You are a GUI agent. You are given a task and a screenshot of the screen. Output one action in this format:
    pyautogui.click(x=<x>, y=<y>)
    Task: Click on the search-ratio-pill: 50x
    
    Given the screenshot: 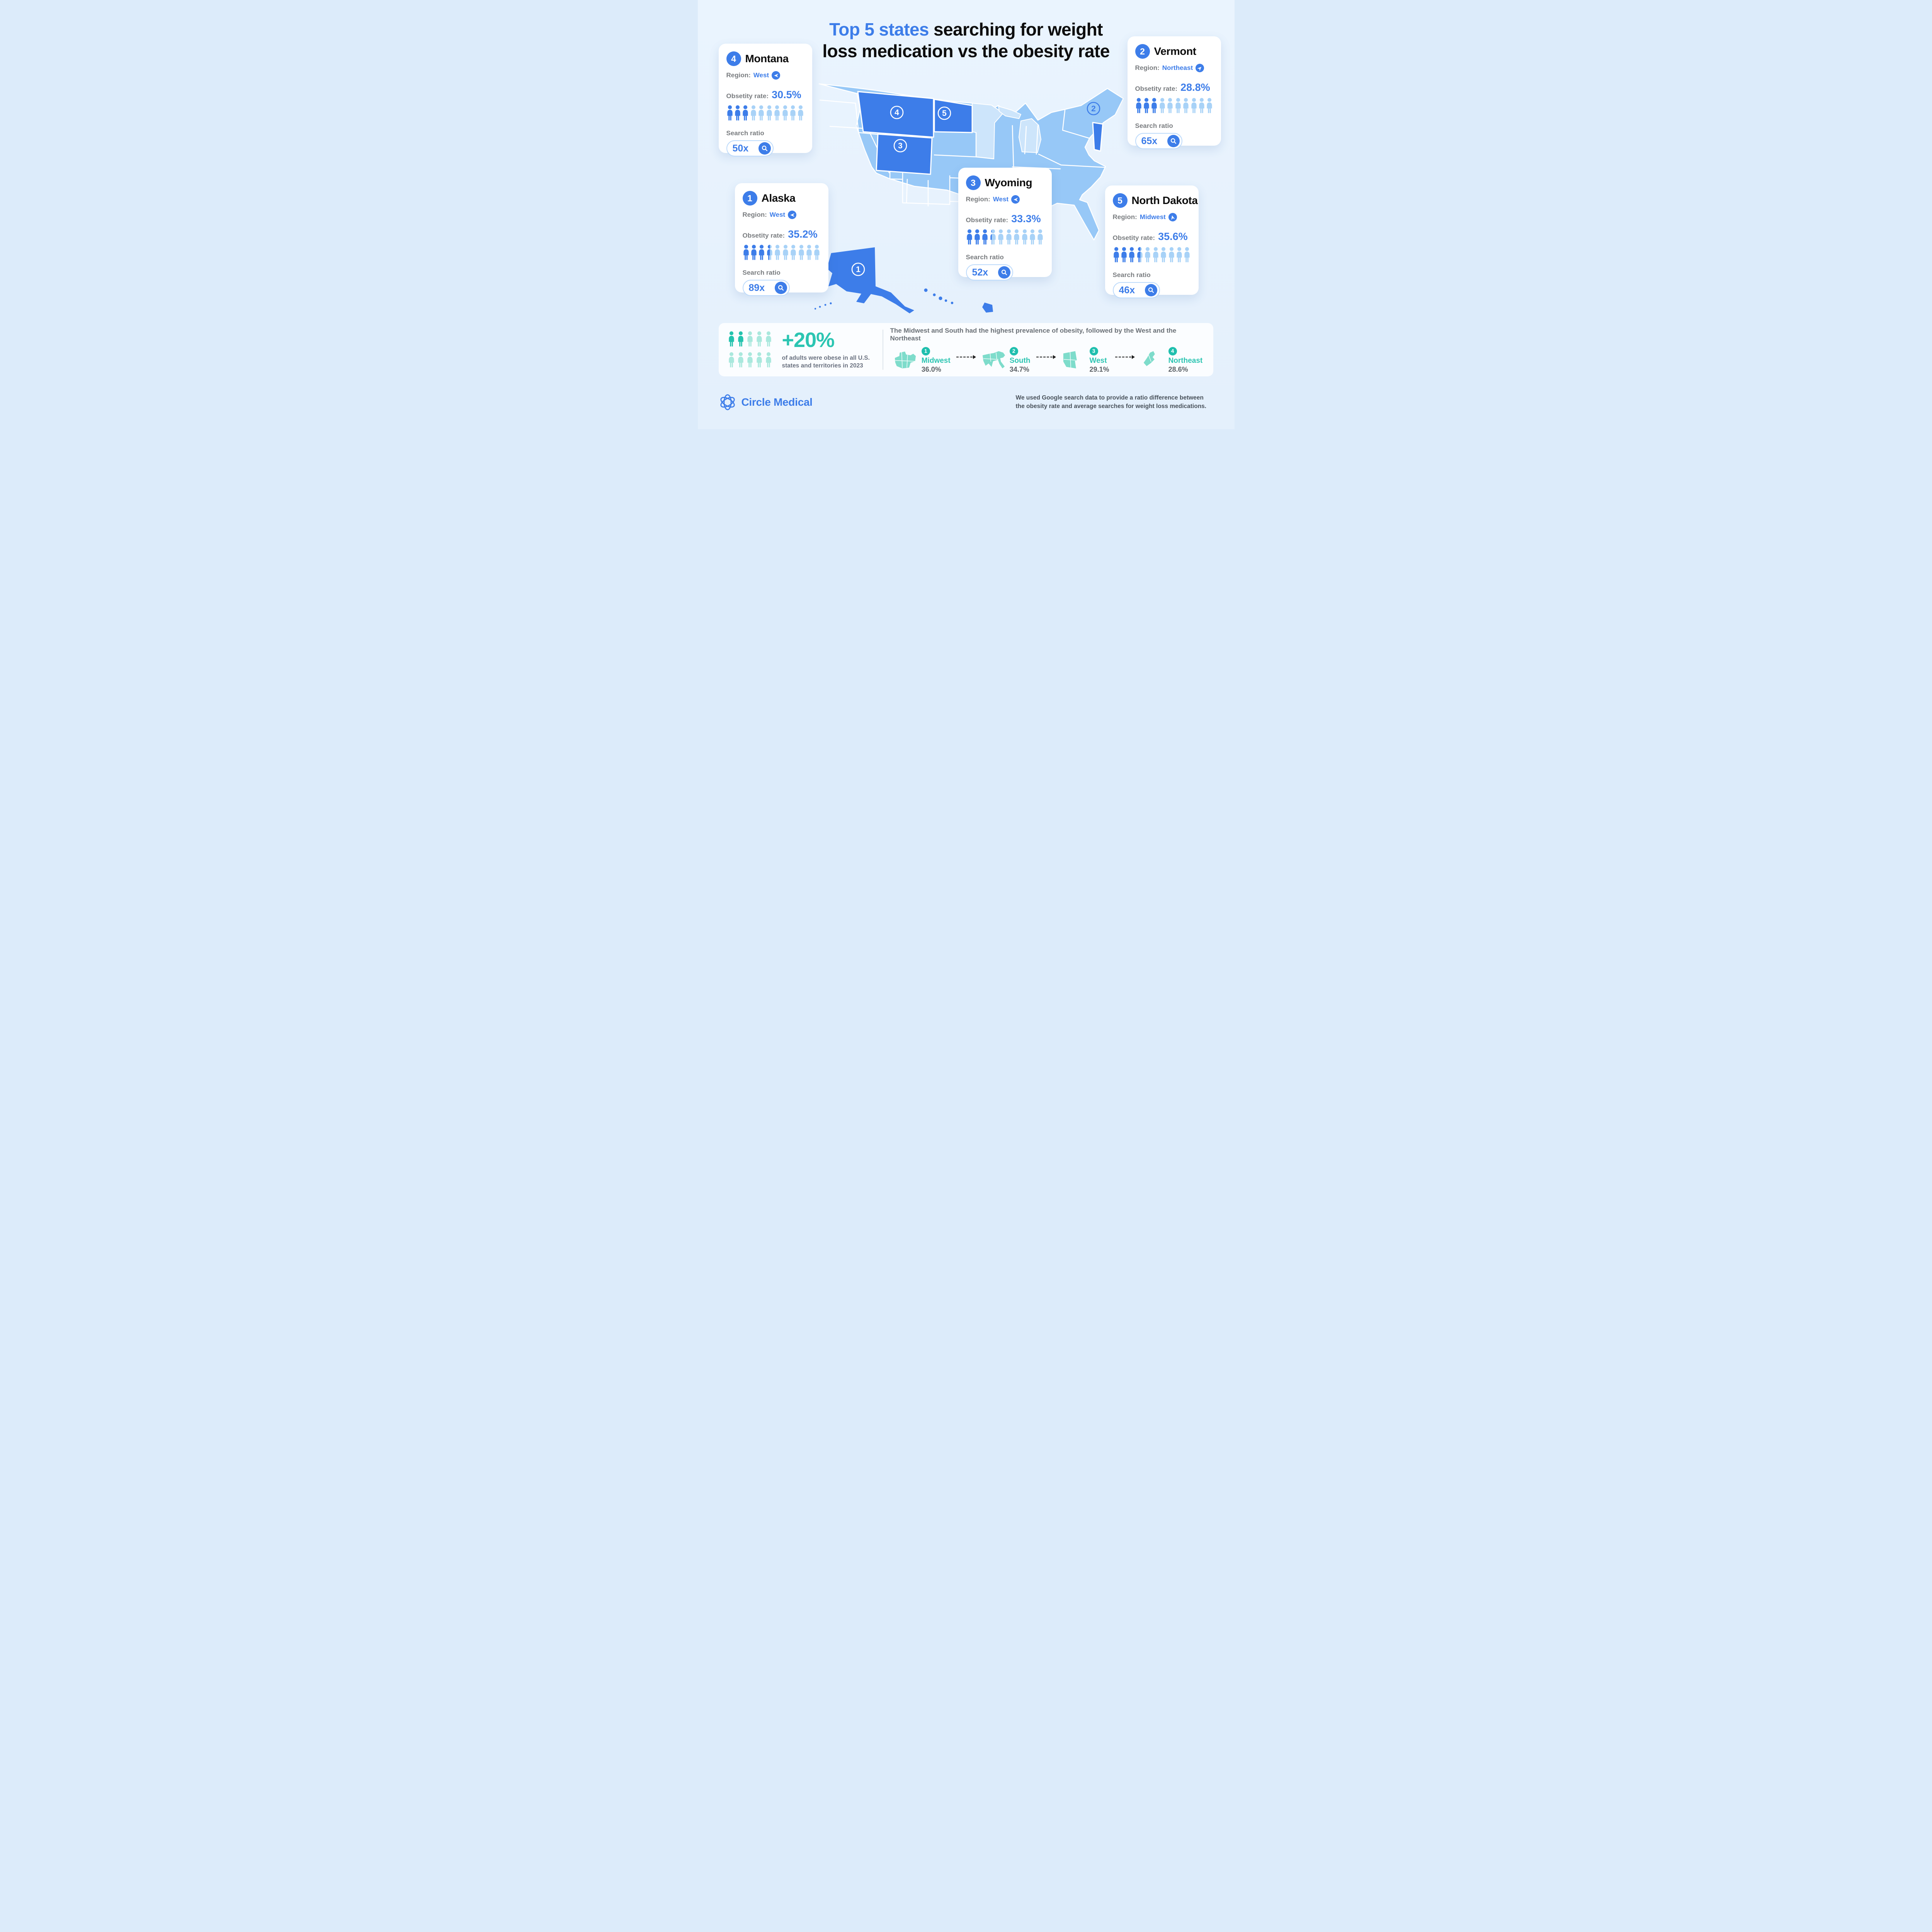 What is the action you would take?
    pyautogui.click(x=750, y=148)
    